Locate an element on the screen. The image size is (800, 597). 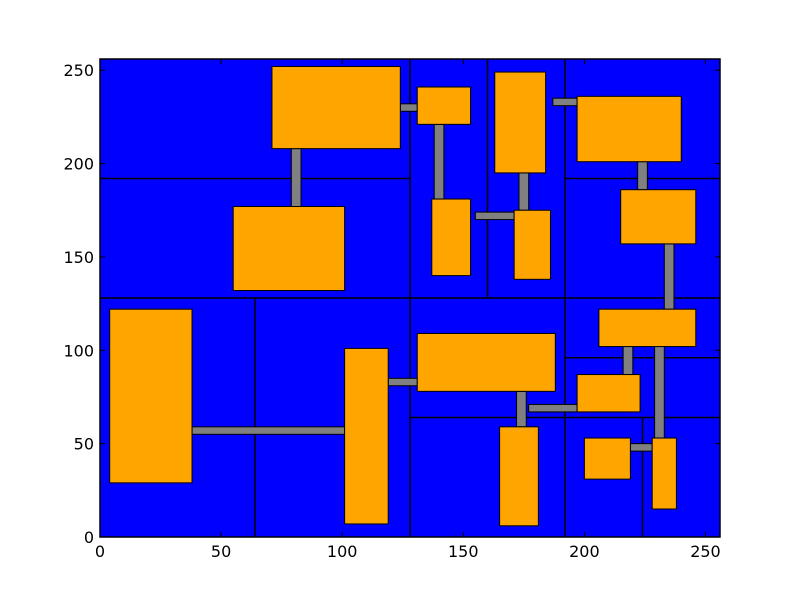
y-tick-label: 50 is located at coordinates (84, 444).